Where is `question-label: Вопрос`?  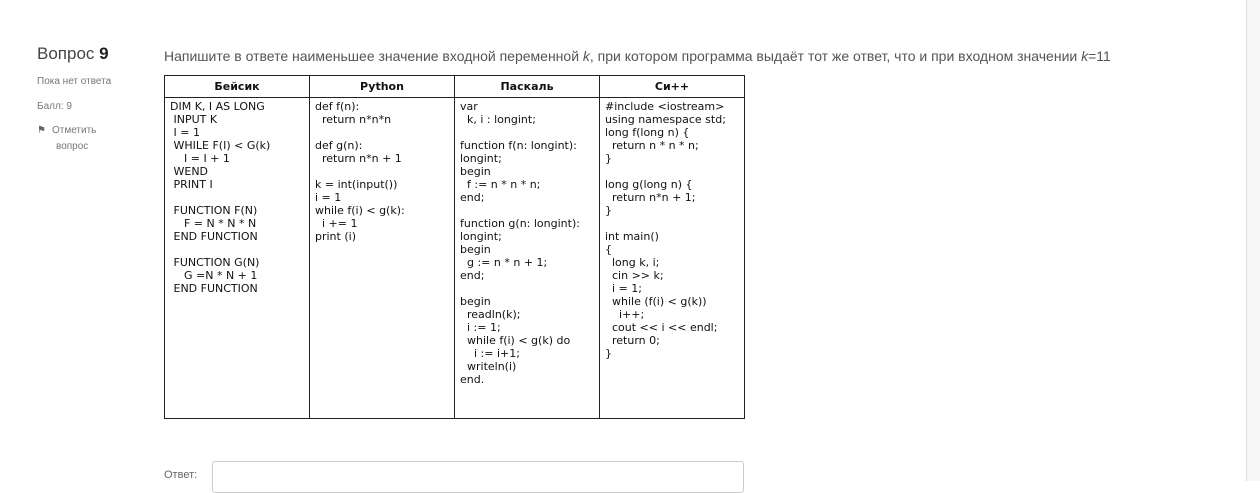 question-label: Вопрос is located at coordinates (66, 53).